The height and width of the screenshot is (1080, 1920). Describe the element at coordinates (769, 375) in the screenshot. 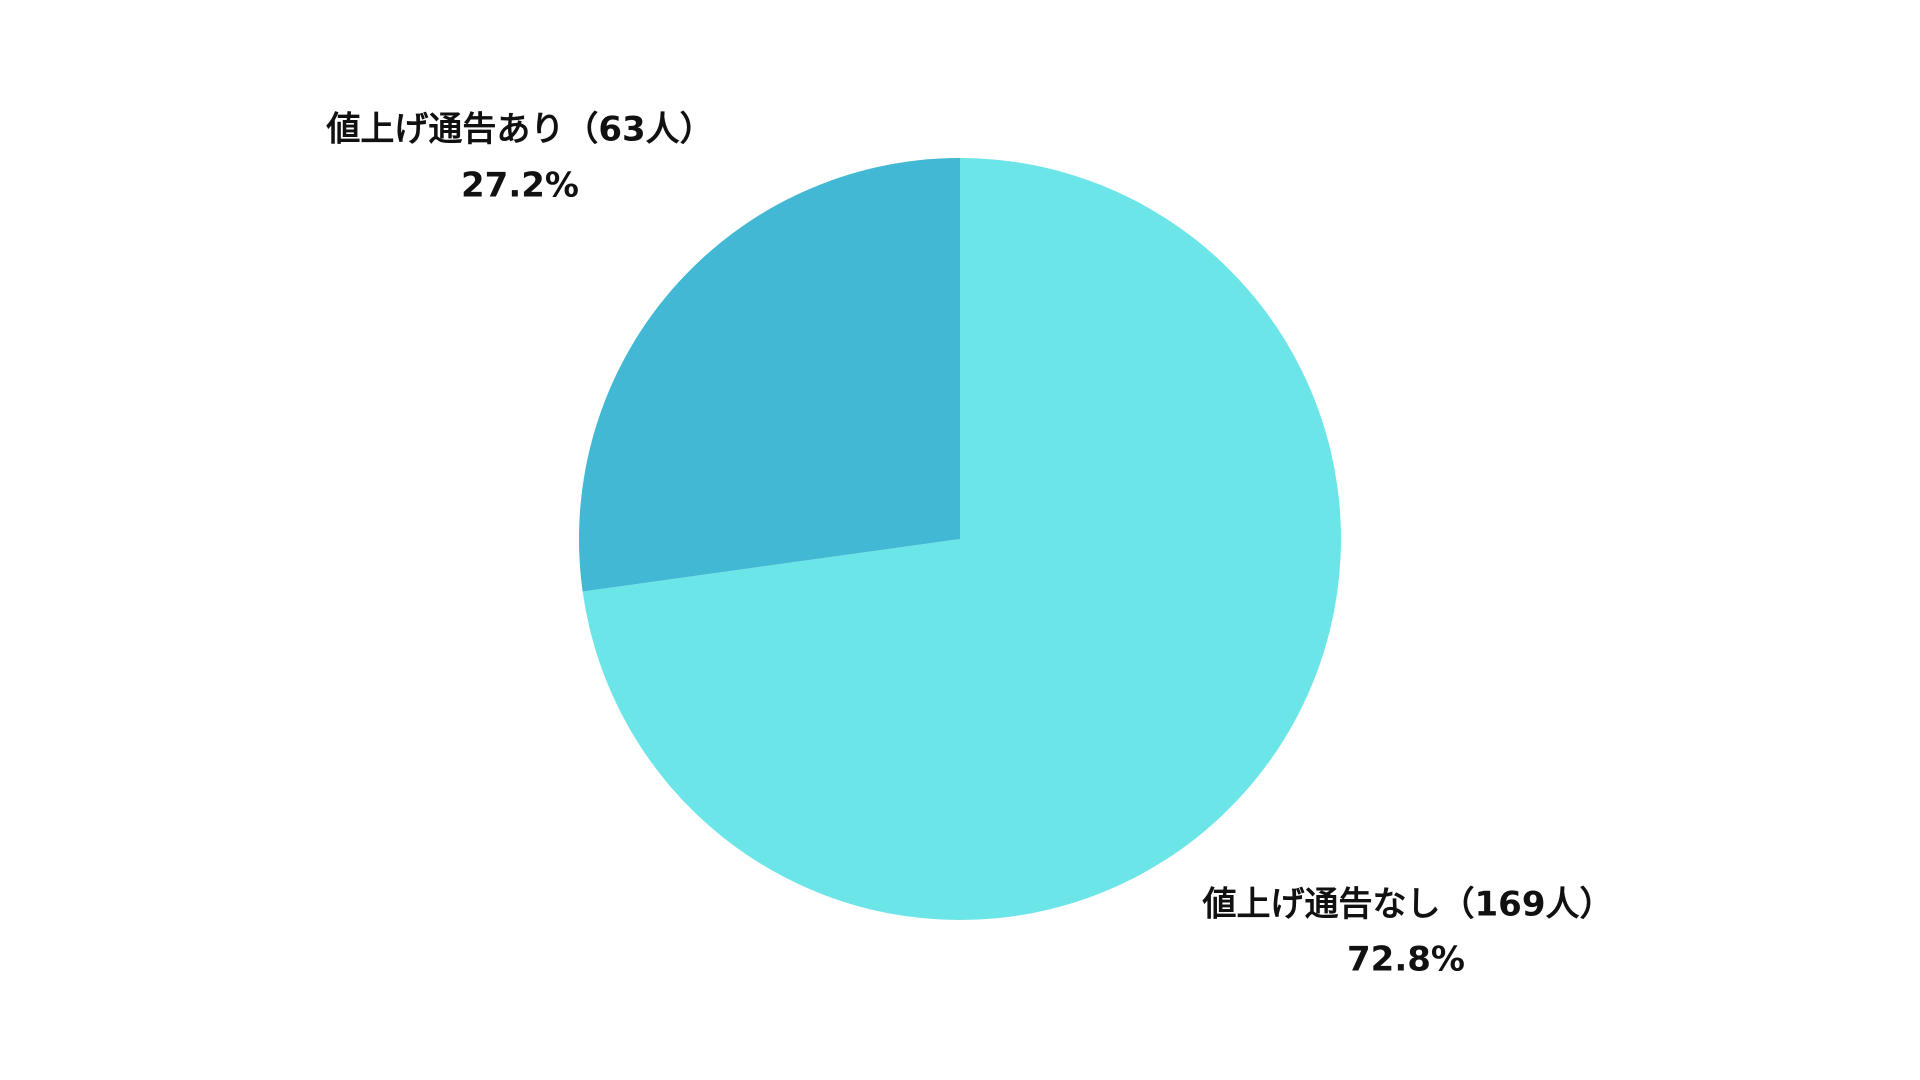

I see `pie-slice` at that location.